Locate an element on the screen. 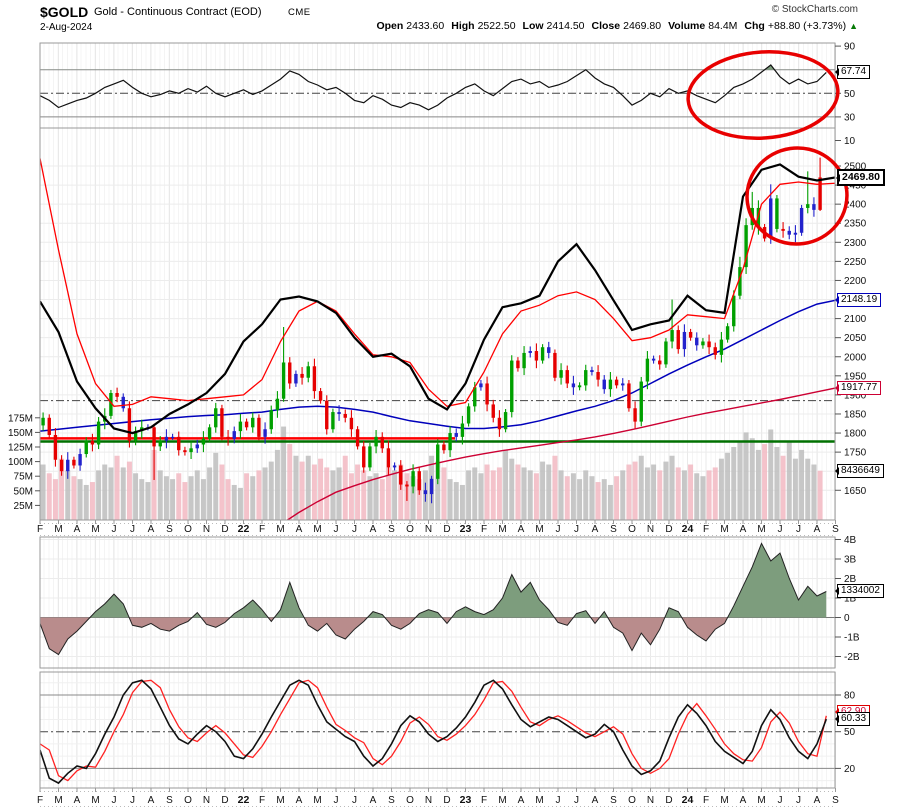  axis-label: 125M is located at coordinates (20, 448).